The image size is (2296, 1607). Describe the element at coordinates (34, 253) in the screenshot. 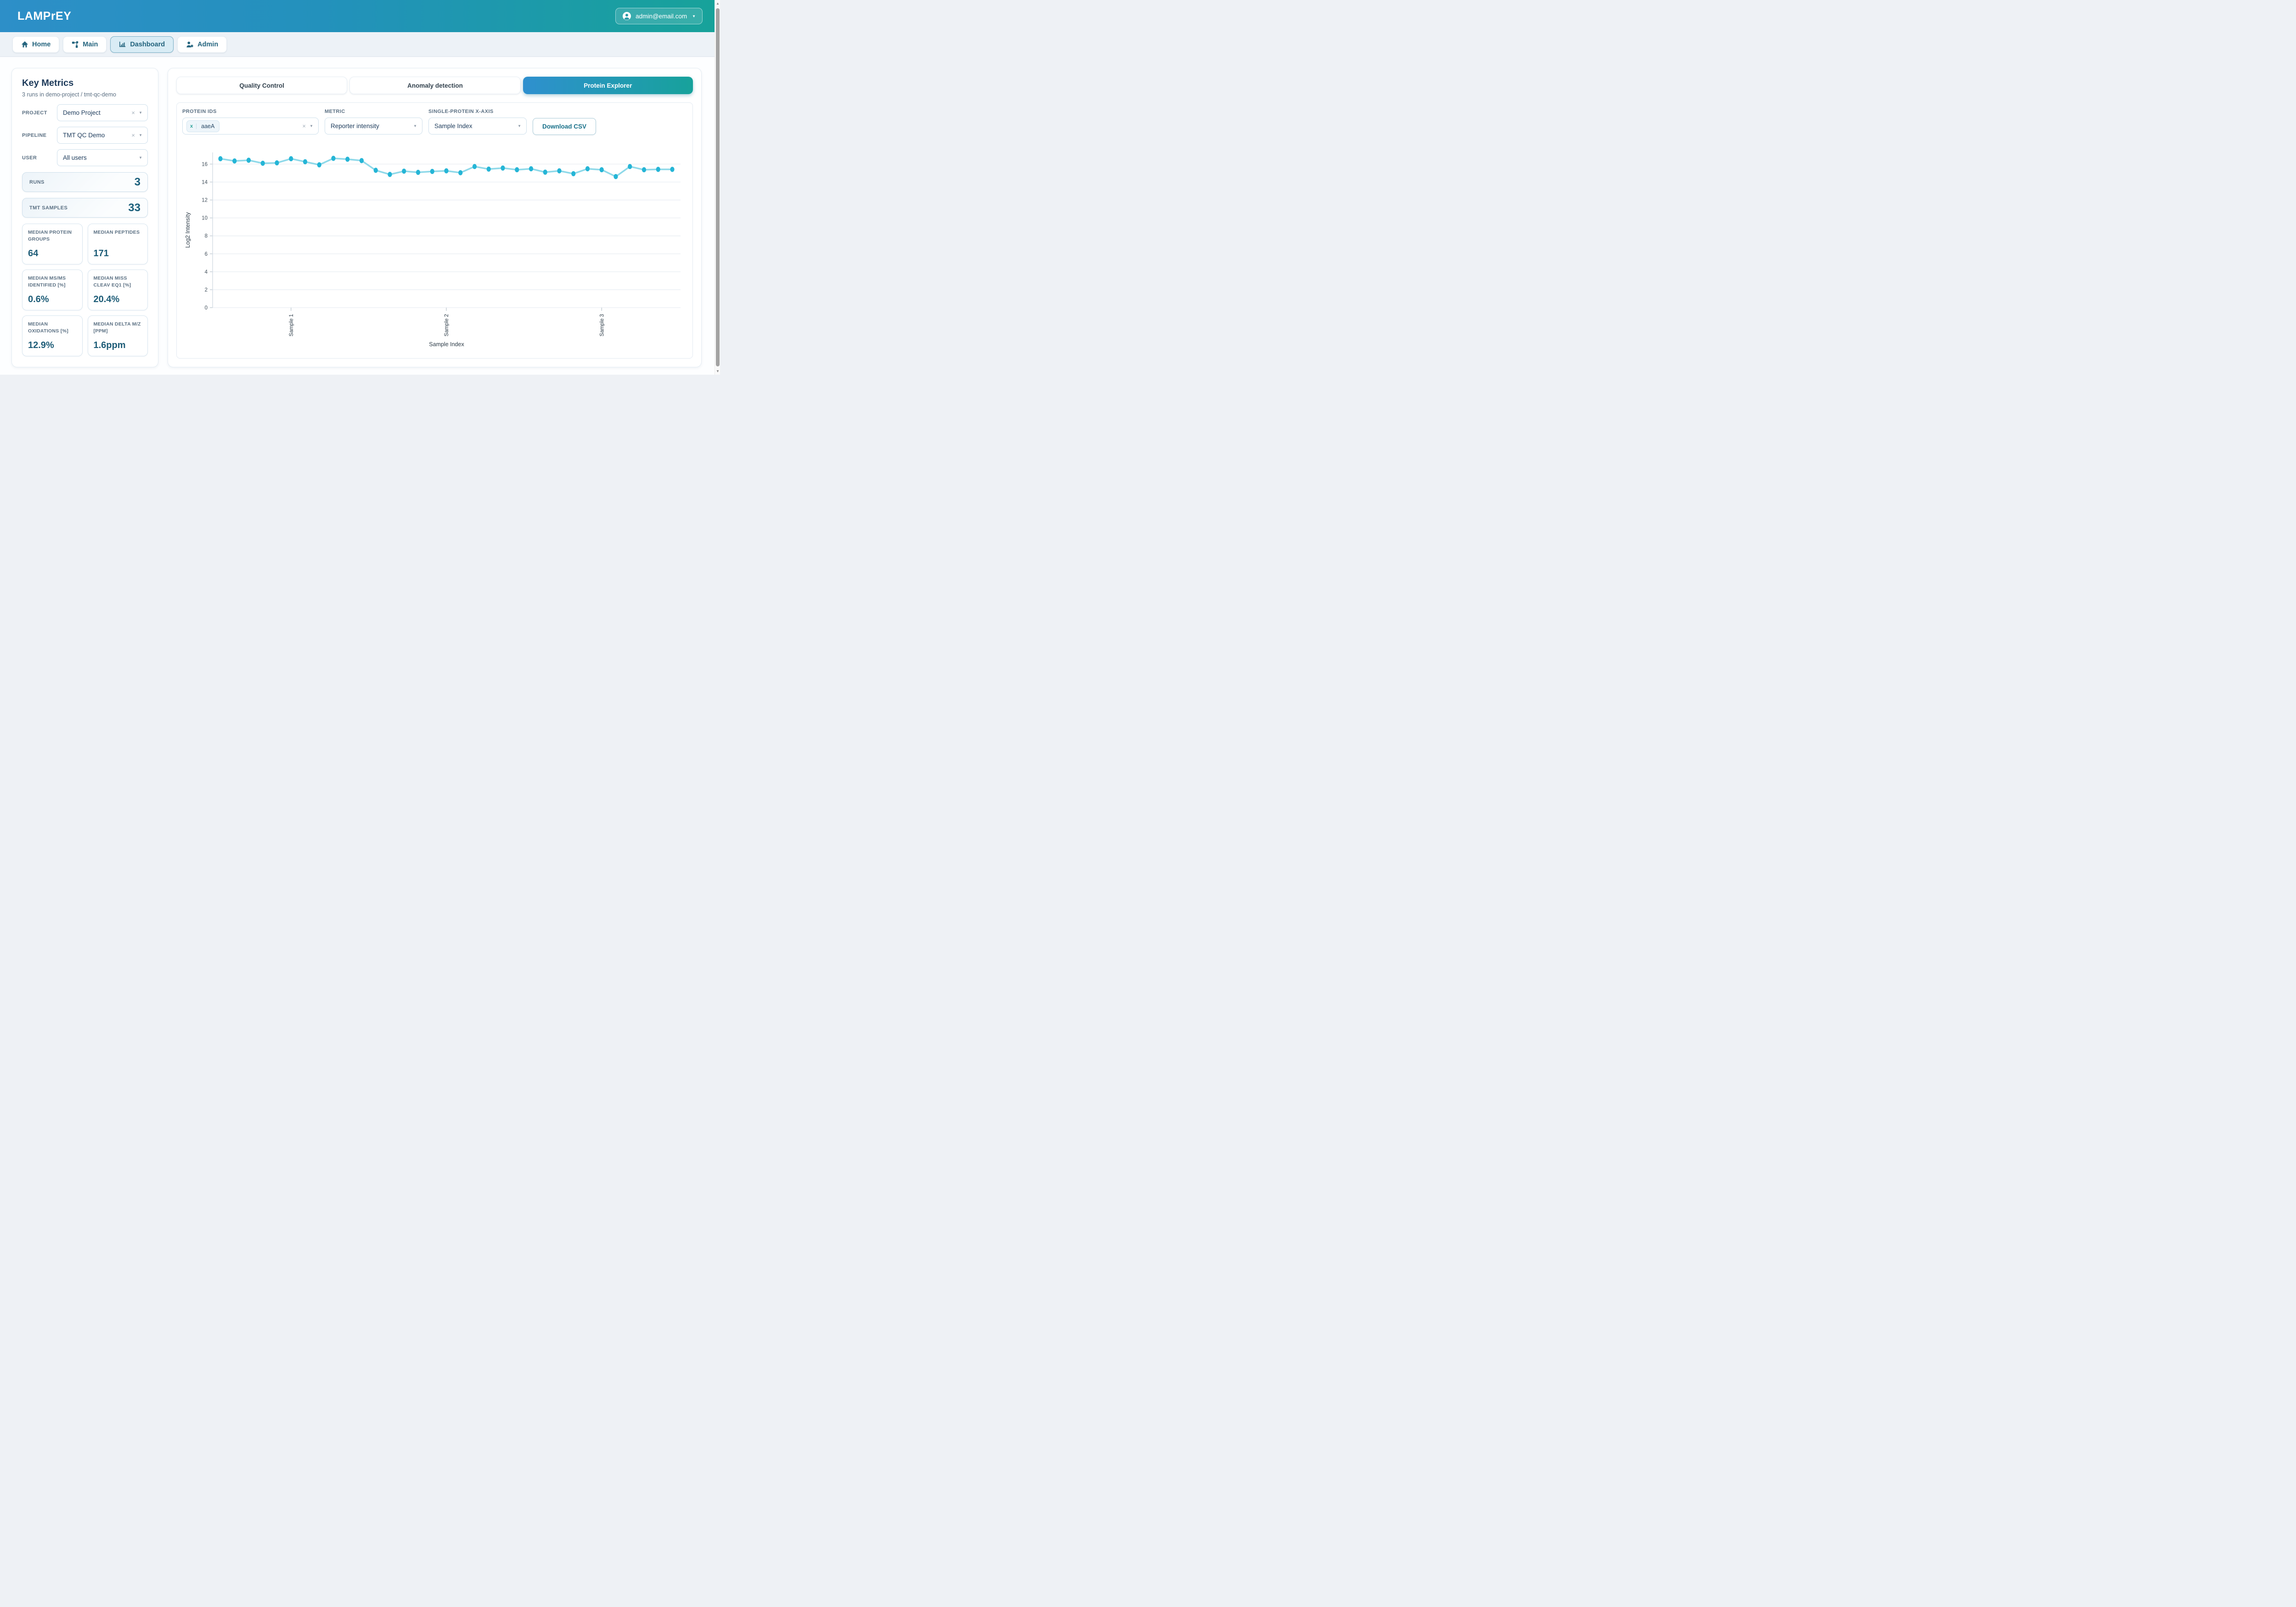

I see `metric-value: 64` at that location.